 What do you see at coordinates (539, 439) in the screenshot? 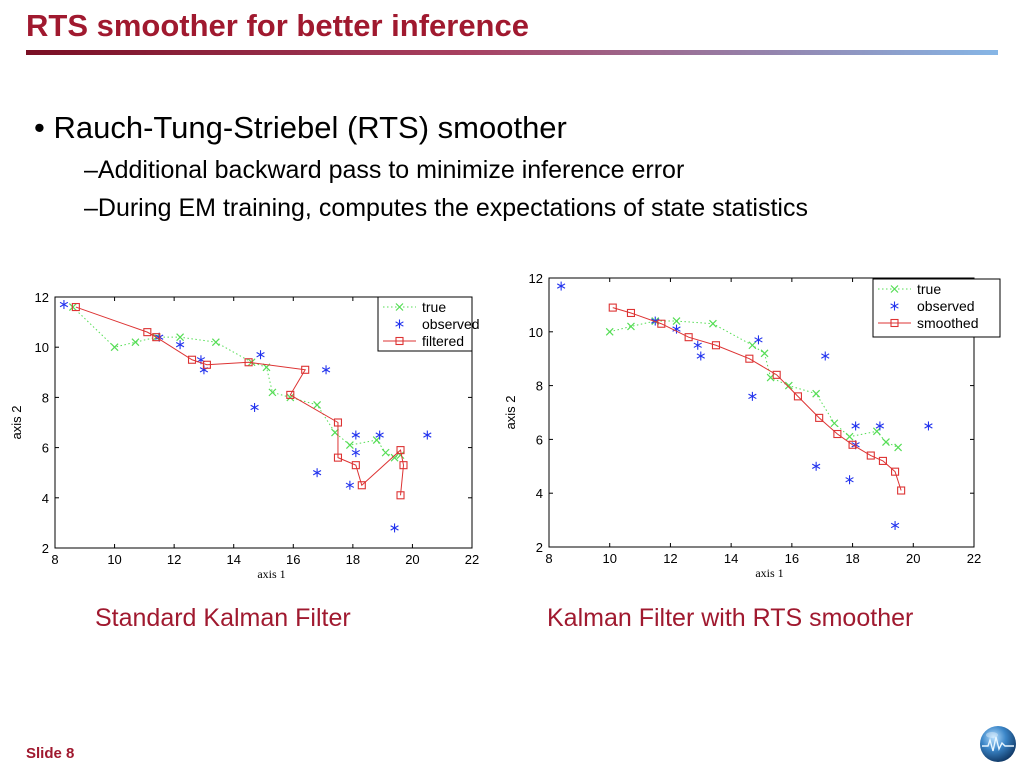
I see `chart2-y-tick-label: 6` at bounding box center [539, 439].